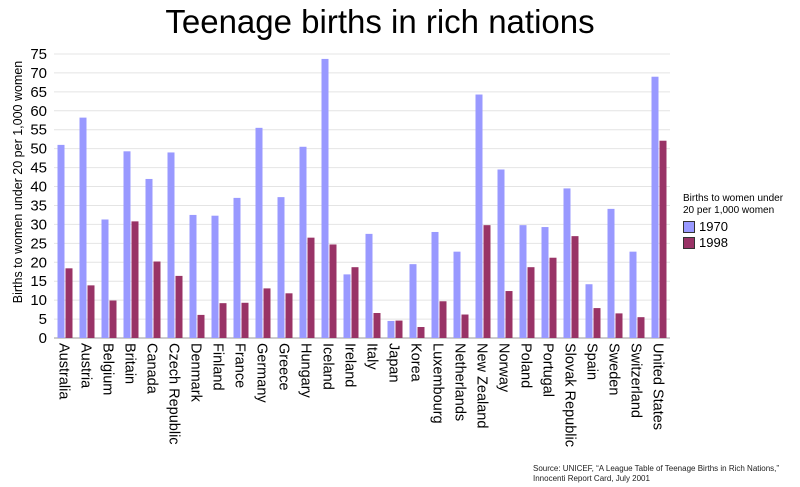  I want to click on y-tick-label: 50, so click(38, 149).